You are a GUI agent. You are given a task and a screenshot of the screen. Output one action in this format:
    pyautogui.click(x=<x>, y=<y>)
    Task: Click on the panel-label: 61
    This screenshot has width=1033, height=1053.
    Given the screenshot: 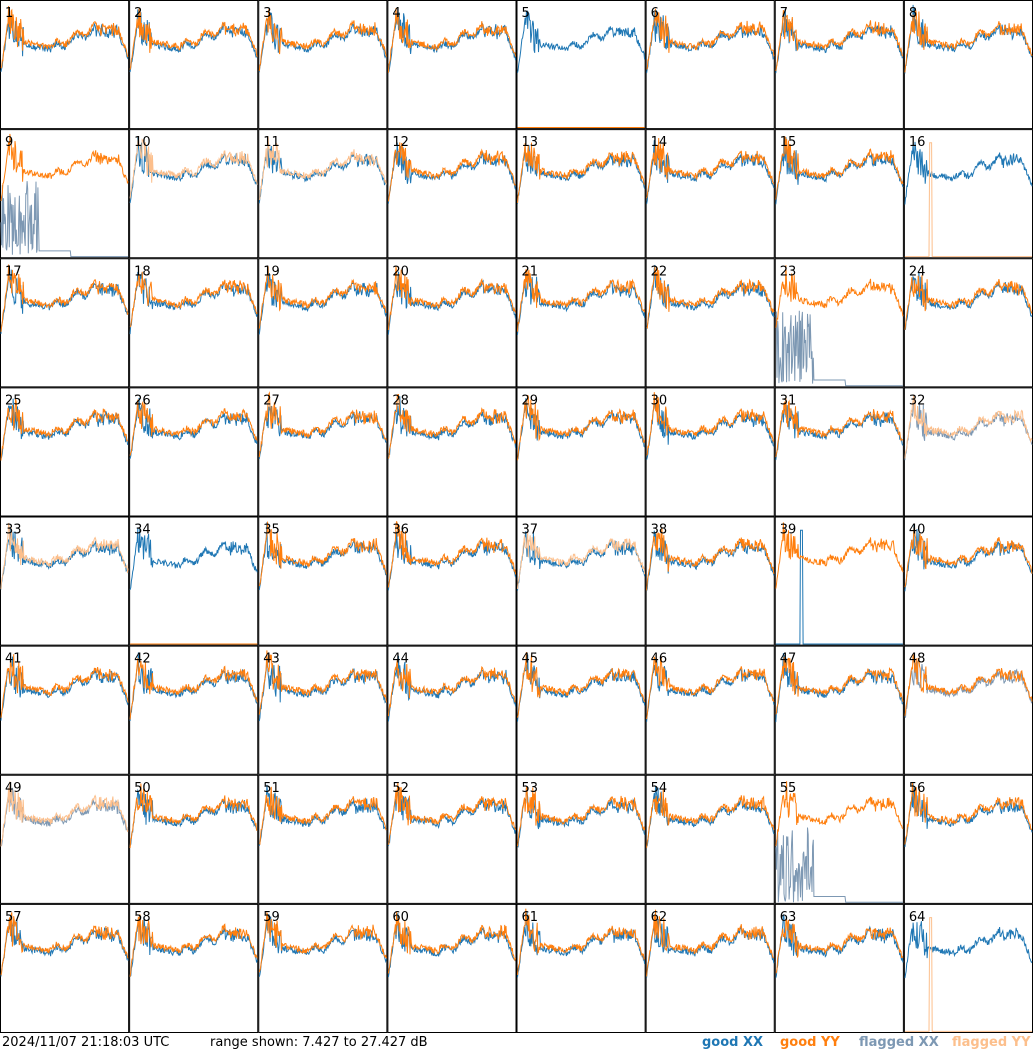 What is the action you would take?
    pyautogui.click(x=530, y=917)
    